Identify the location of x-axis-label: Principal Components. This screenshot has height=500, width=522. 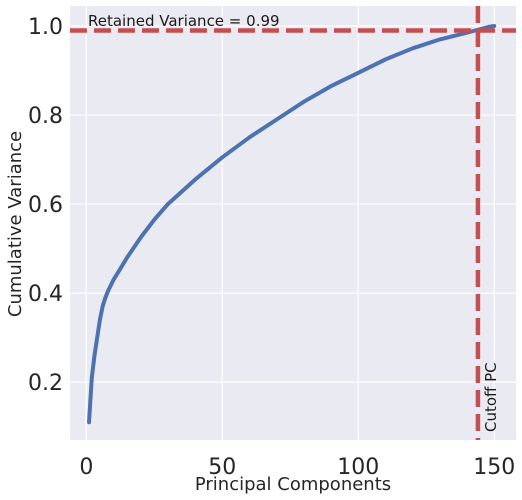
(293, 484).